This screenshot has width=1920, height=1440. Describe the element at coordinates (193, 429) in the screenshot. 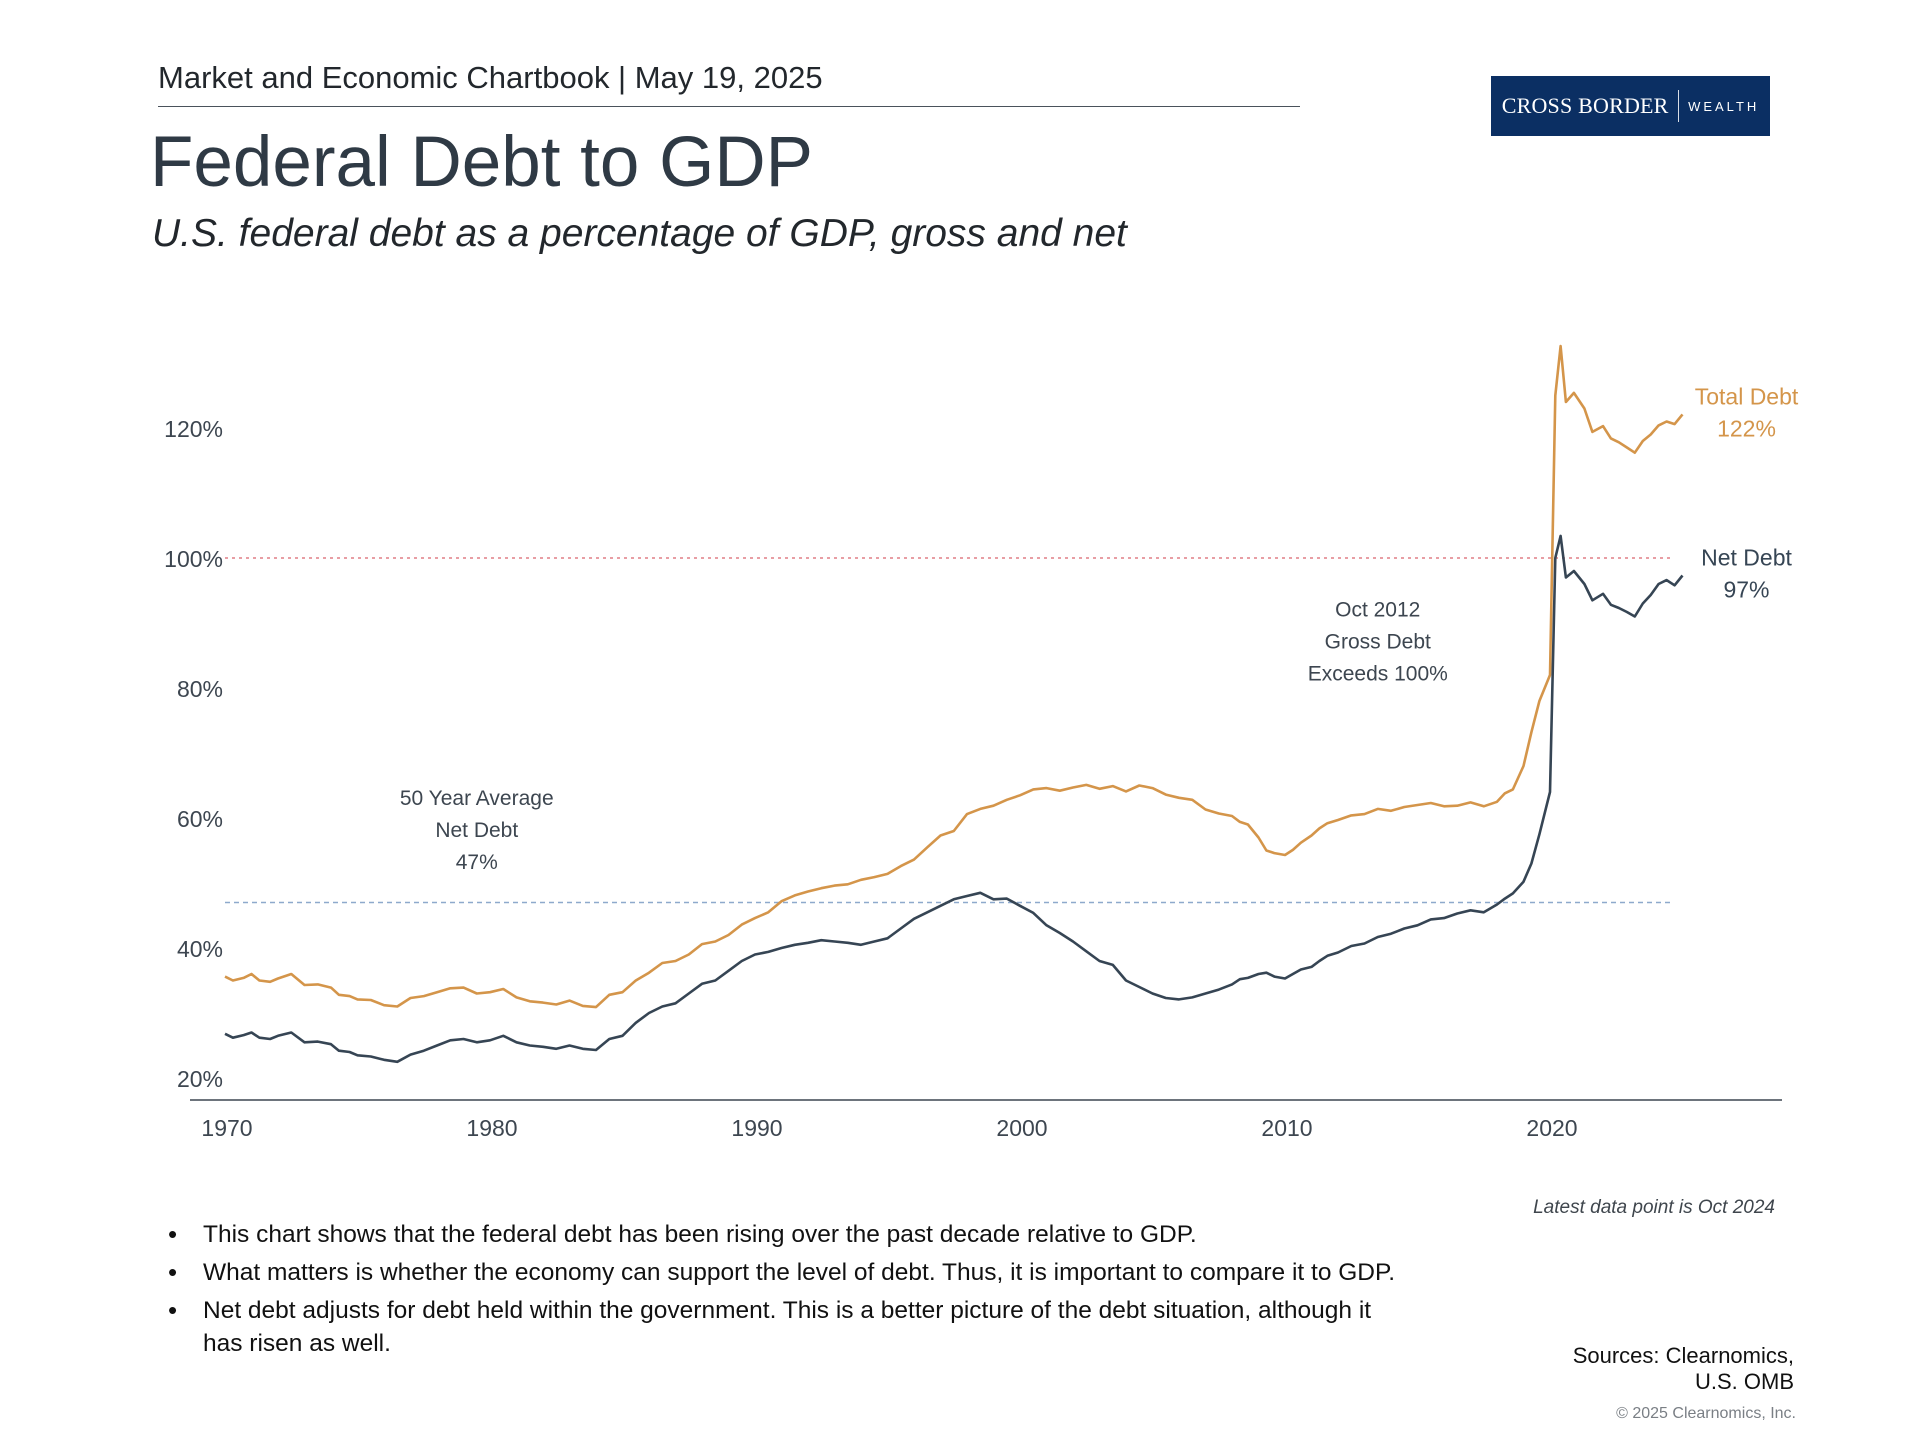

I see `y-tick-label: 120%` at that location.